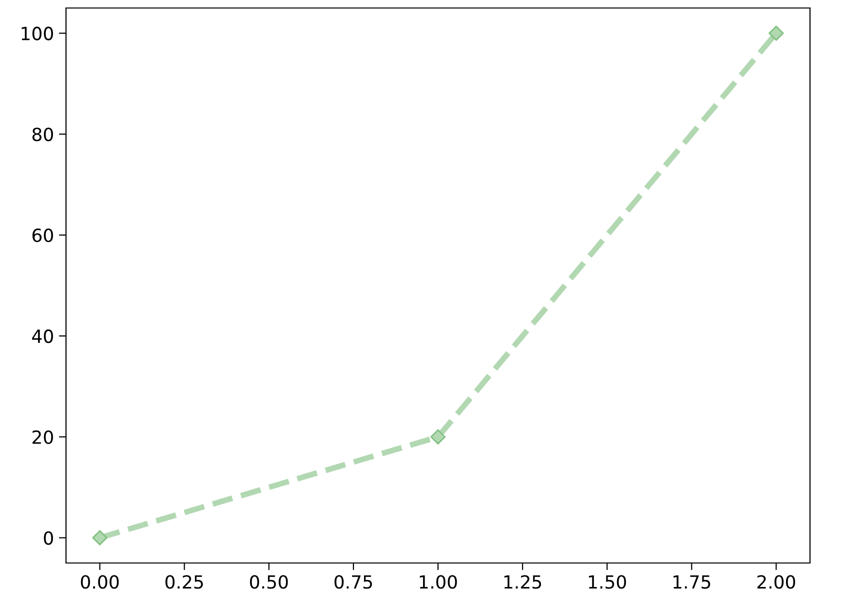 The image size is (846, 605). I want to click on x-tick-label: 1.75, so click(692, 582).